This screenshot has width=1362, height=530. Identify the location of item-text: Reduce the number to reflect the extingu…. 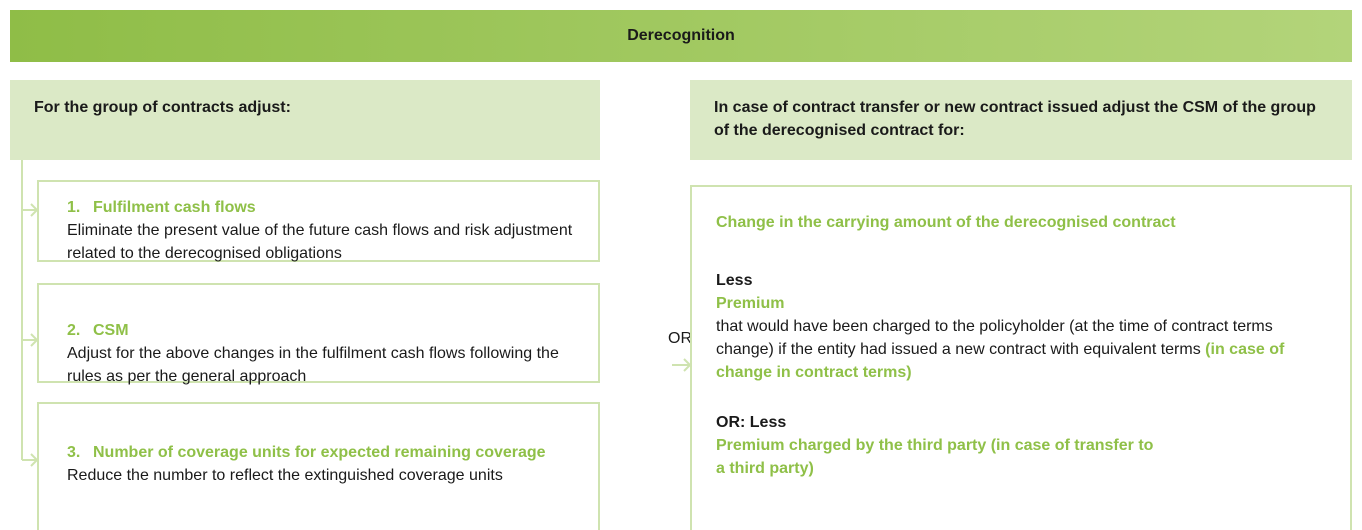
(285, 475).